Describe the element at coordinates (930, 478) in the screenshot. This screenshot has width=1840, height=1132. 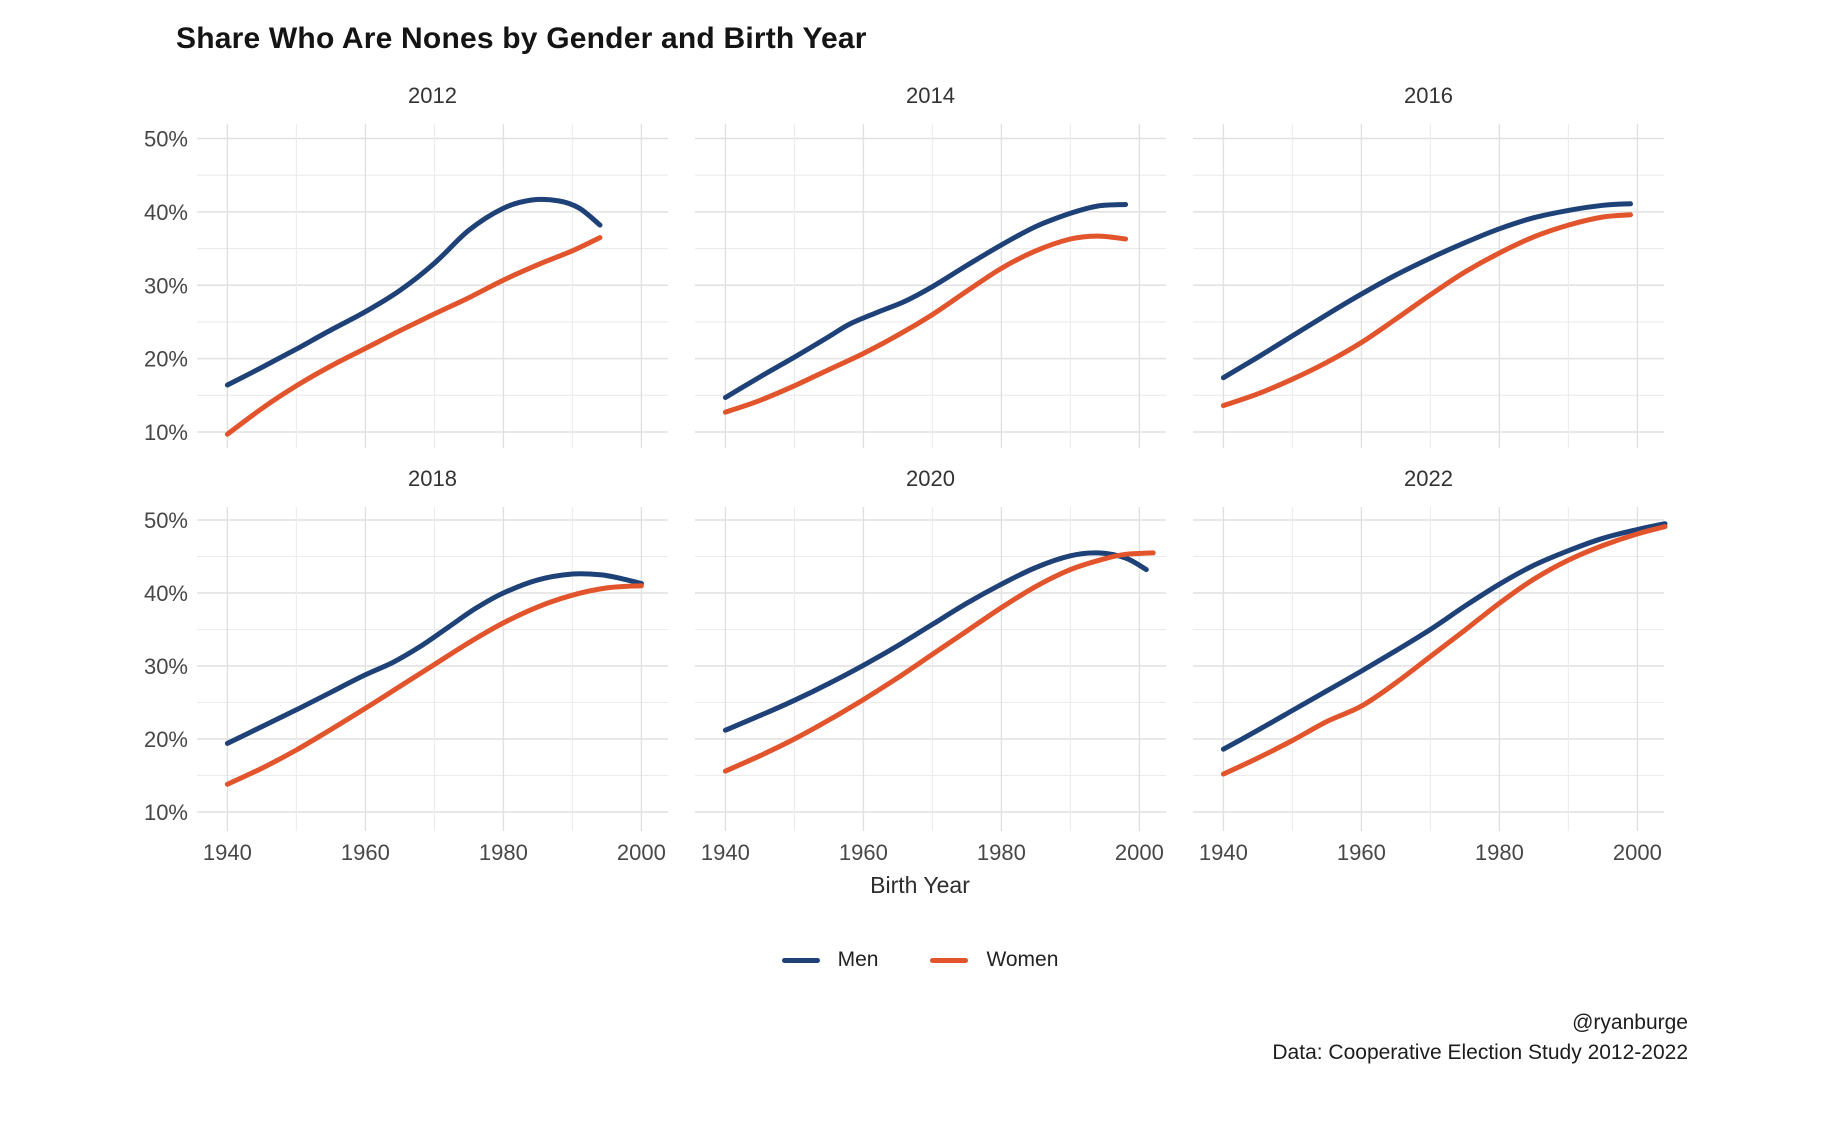
I see `facet-title: 2020` at that location.